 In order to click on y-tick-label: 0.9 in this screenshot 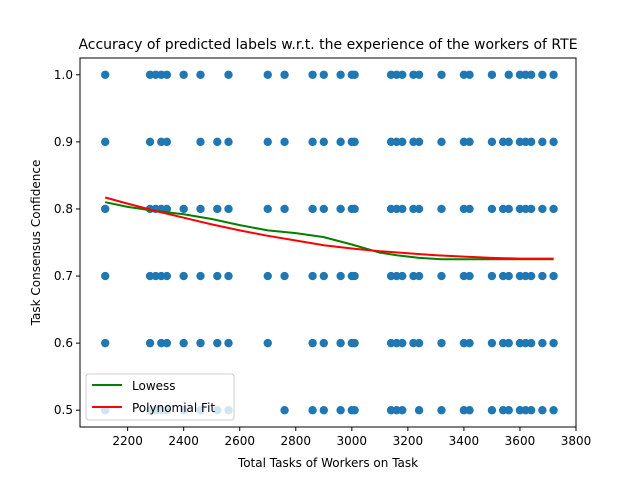, I will do `click(63, 142)`.